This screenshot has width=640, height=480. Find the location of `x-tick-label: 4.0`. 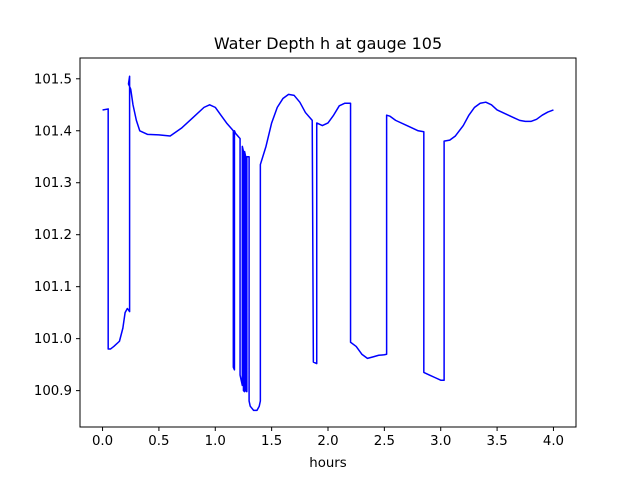

x-tick-label: 4.0 is located at coordinates (553, 441).